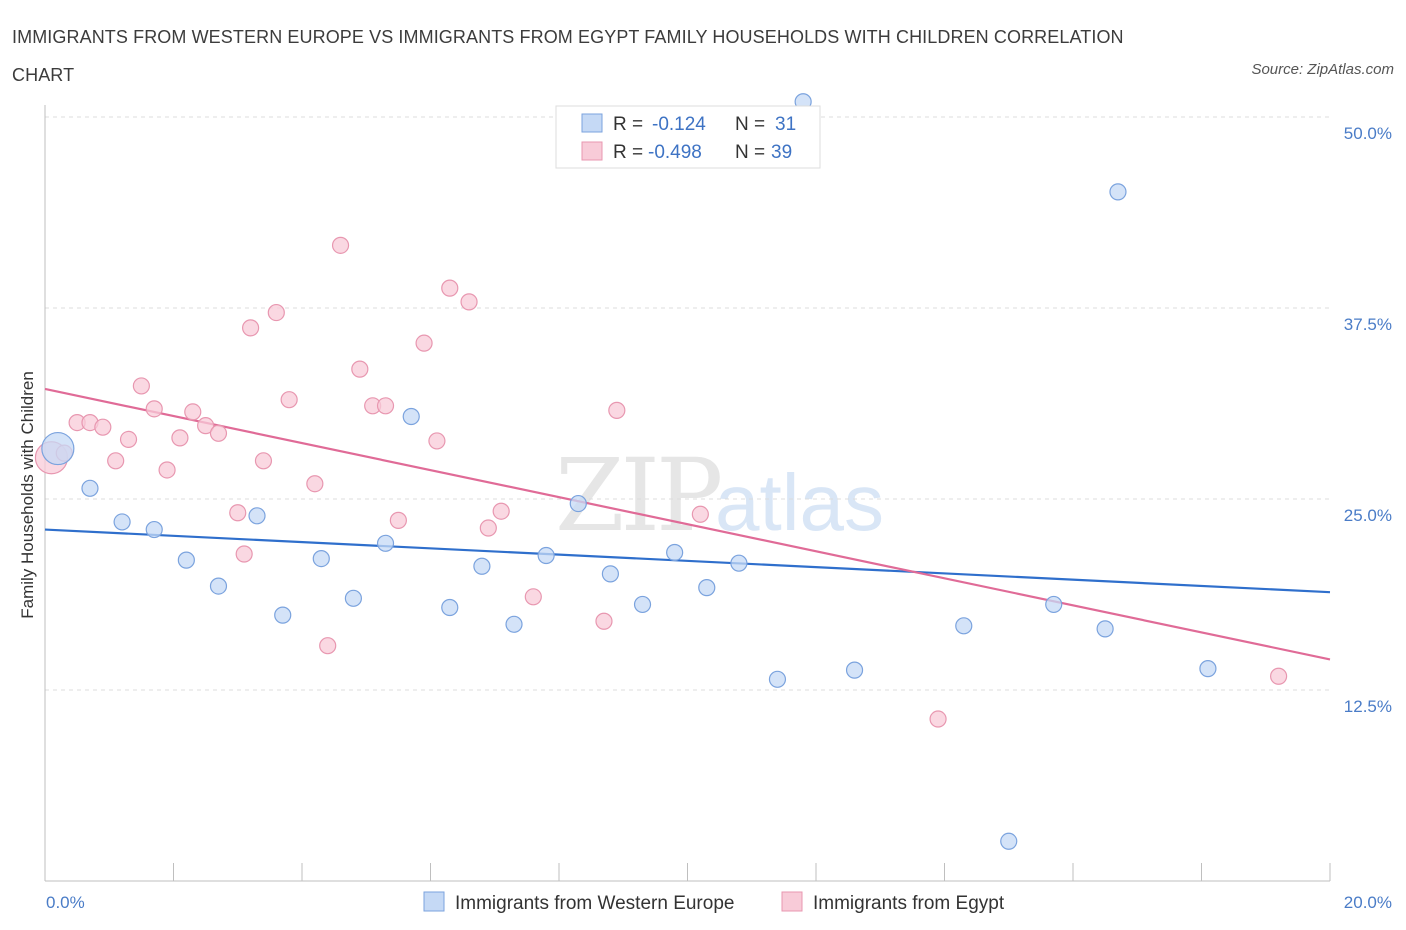 The height and width of the screenshot is (930, 1406). I want to click on watermark-atlas: atlas, so click(799, 502).